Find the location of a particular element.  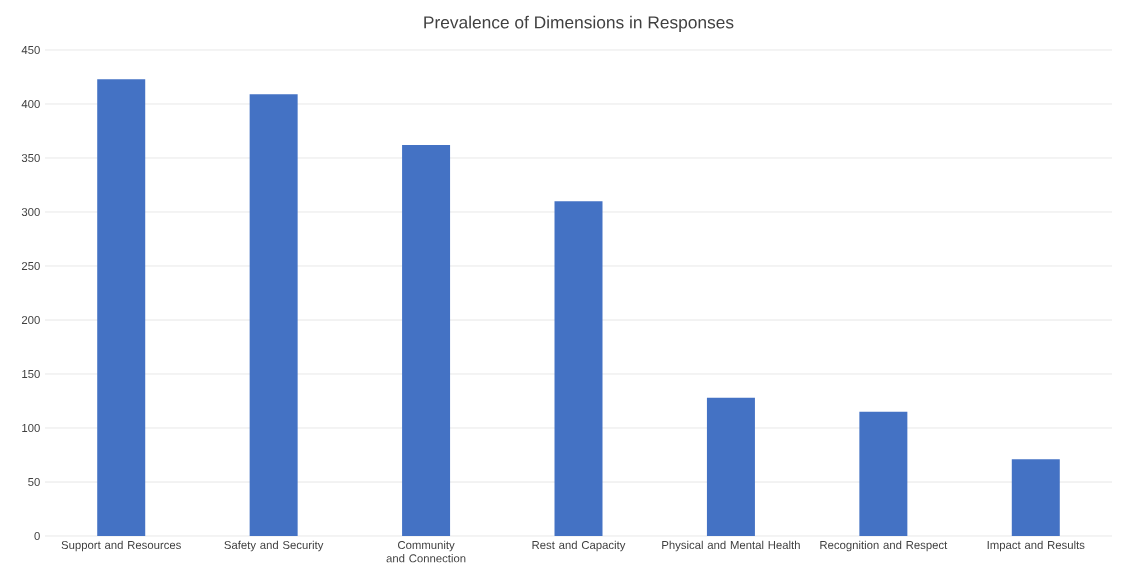

y-tick-label: 50 is located at coordinates (34, 482).